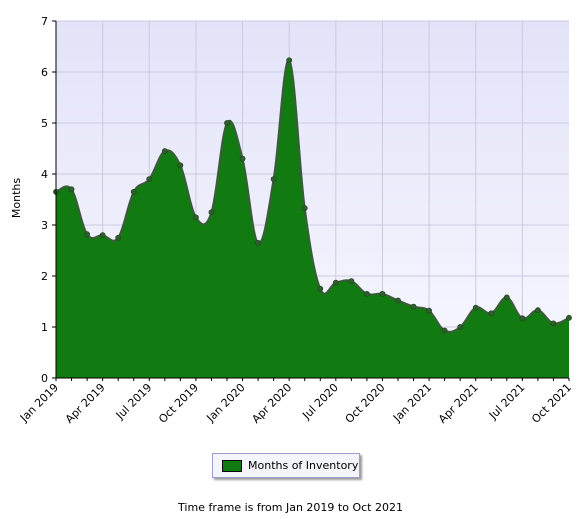  I want to click on y-tick-label: 1, so click(44, 327).